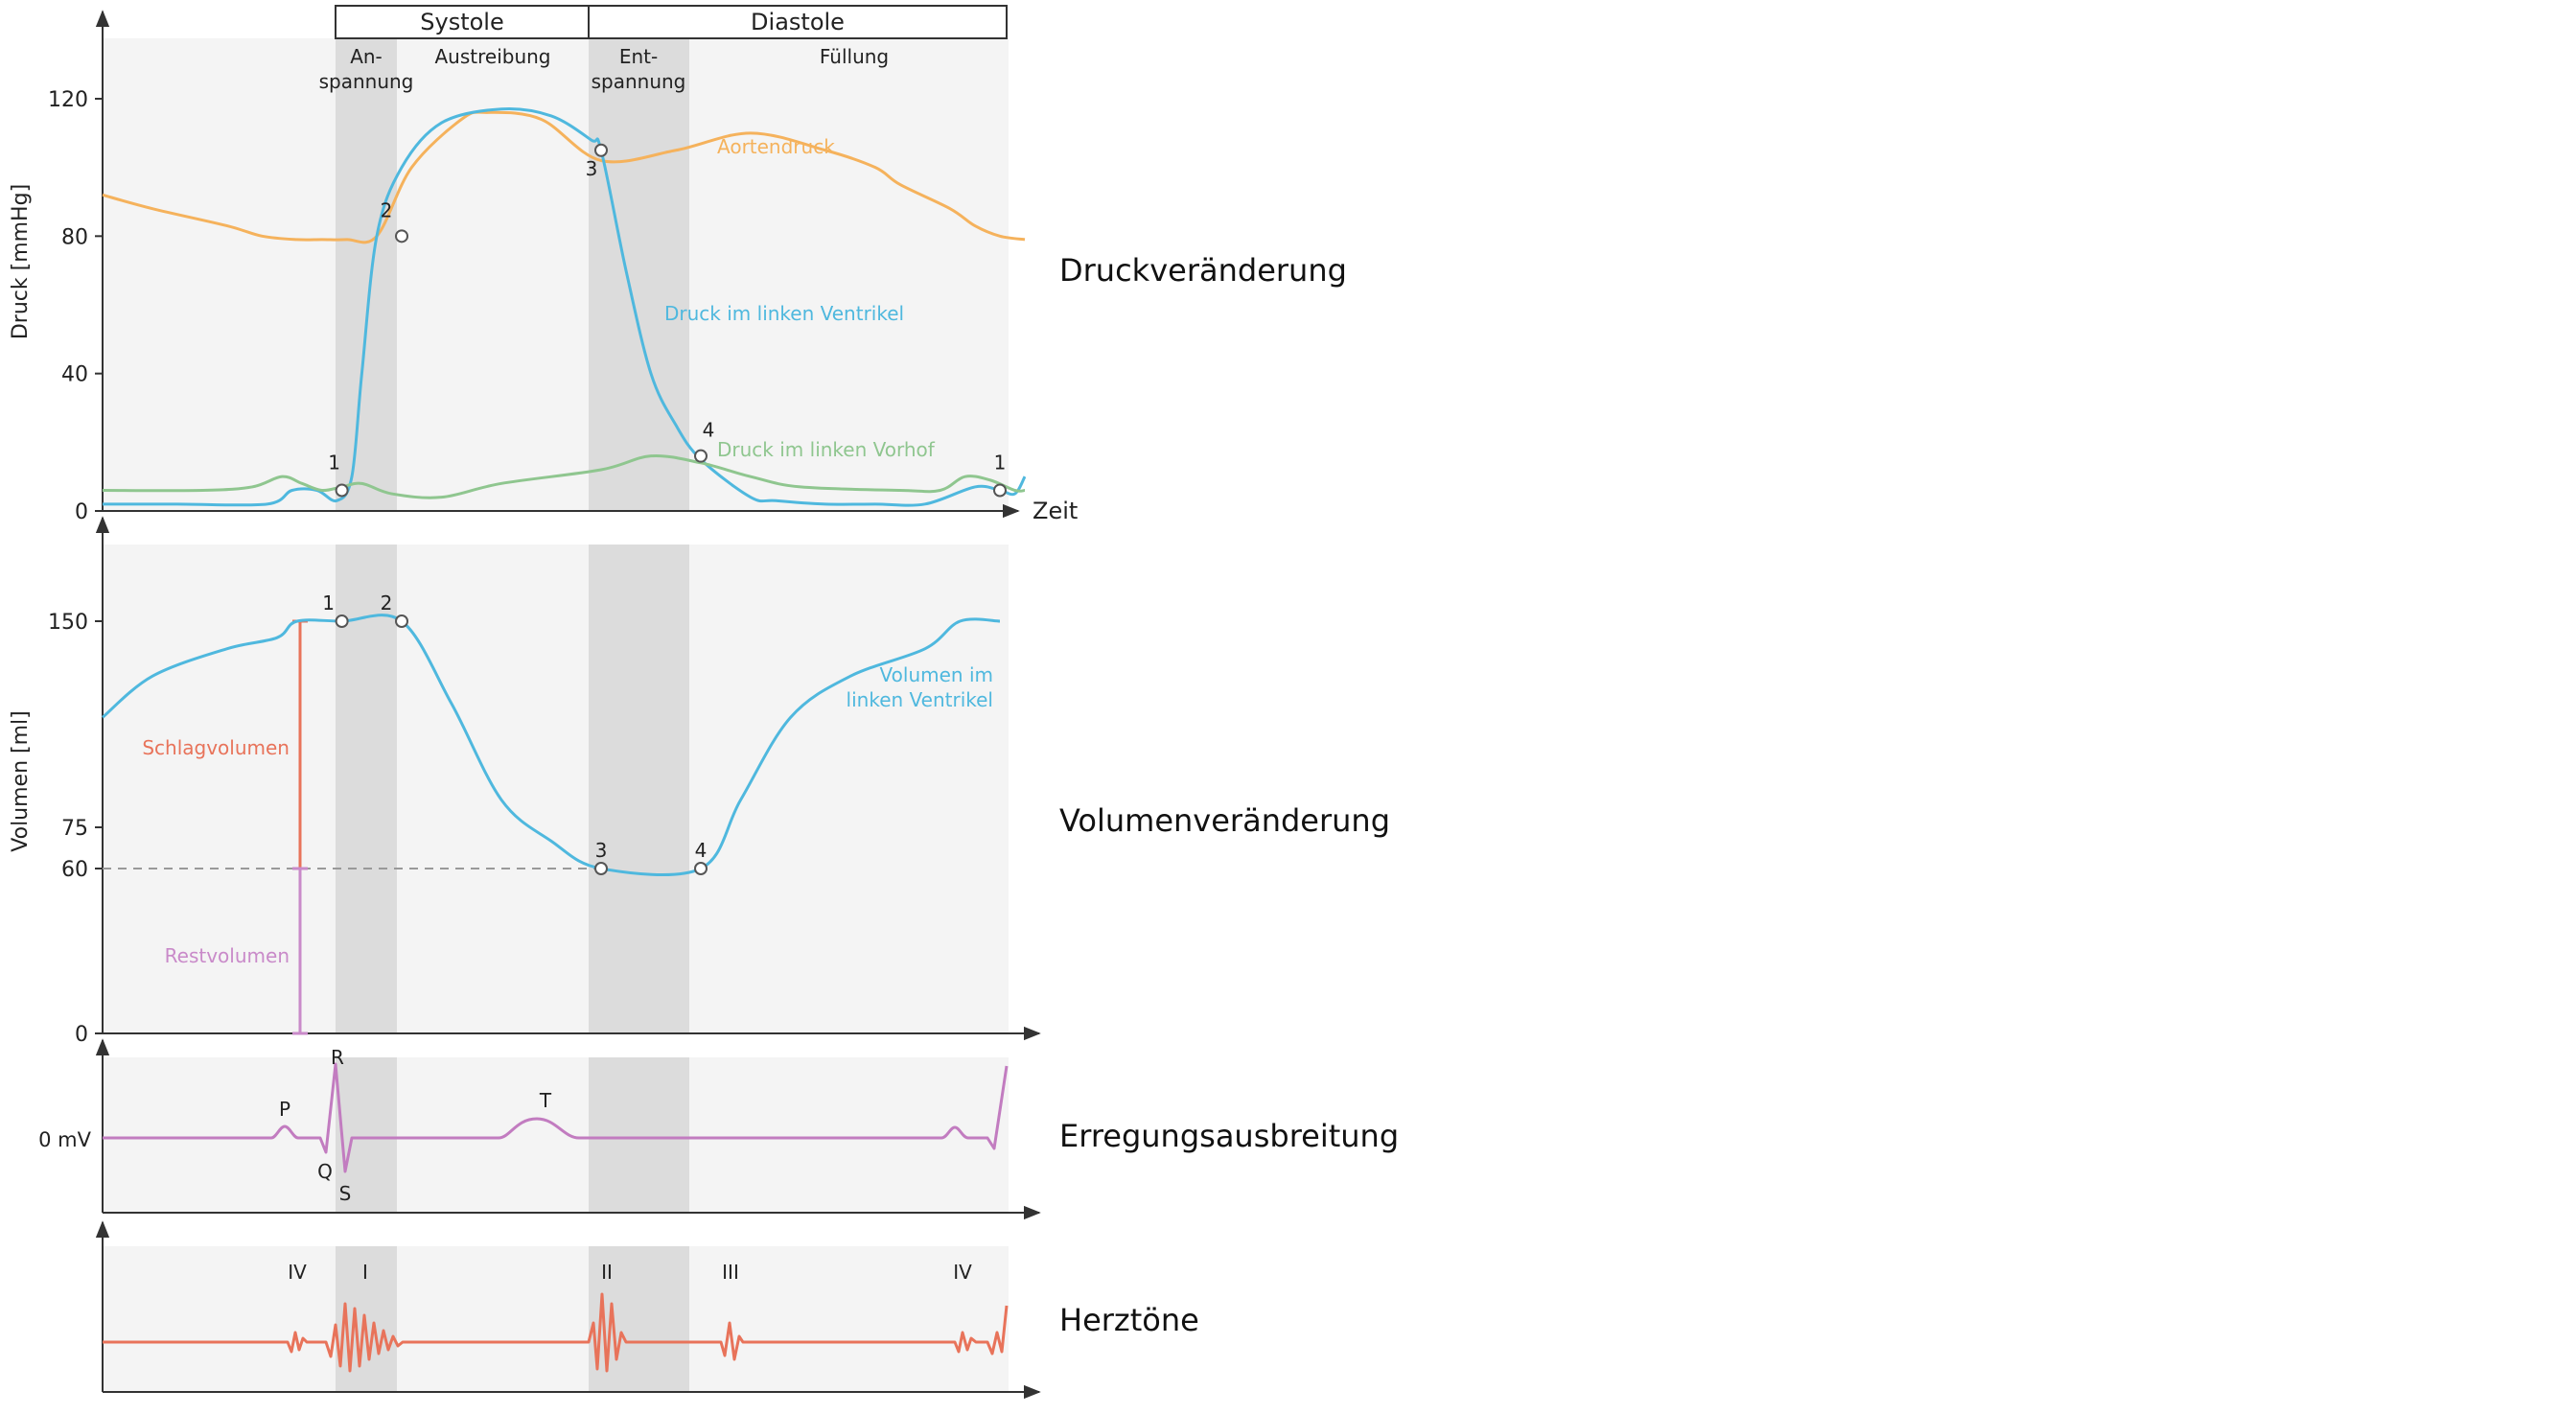 The height and width of the screenshot is (1414, 2576). Describe the element at coordinates (492, 57) in the screenshot. I see `phase-austreibung: Austreibung` at that location.